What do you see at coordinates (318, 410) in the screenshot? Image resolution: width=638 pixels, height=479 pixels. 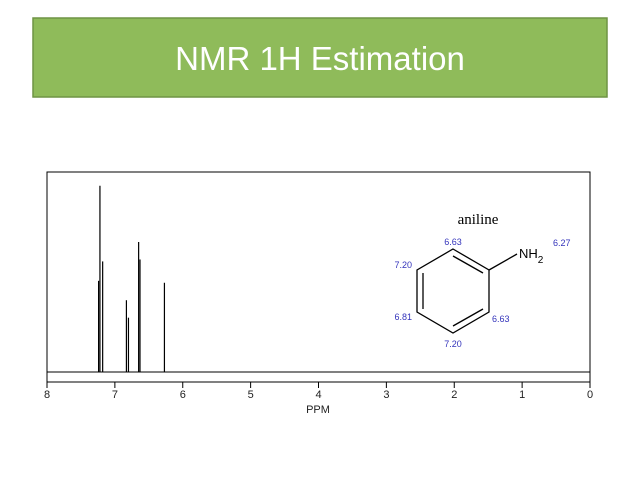 I see `x-axis-label: PPM` at bounding box center [318, 410].